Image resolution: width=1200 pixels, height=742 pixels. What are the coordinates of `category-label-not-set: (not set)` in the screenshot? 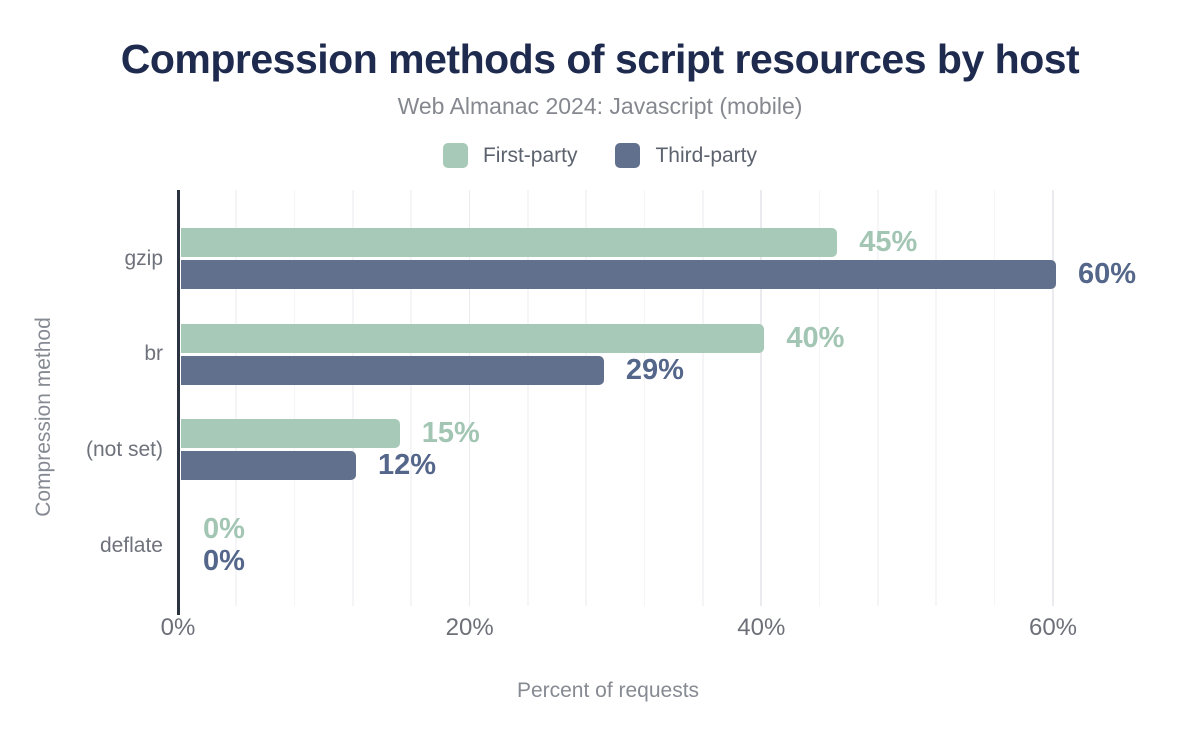 It's located at (124, 449).